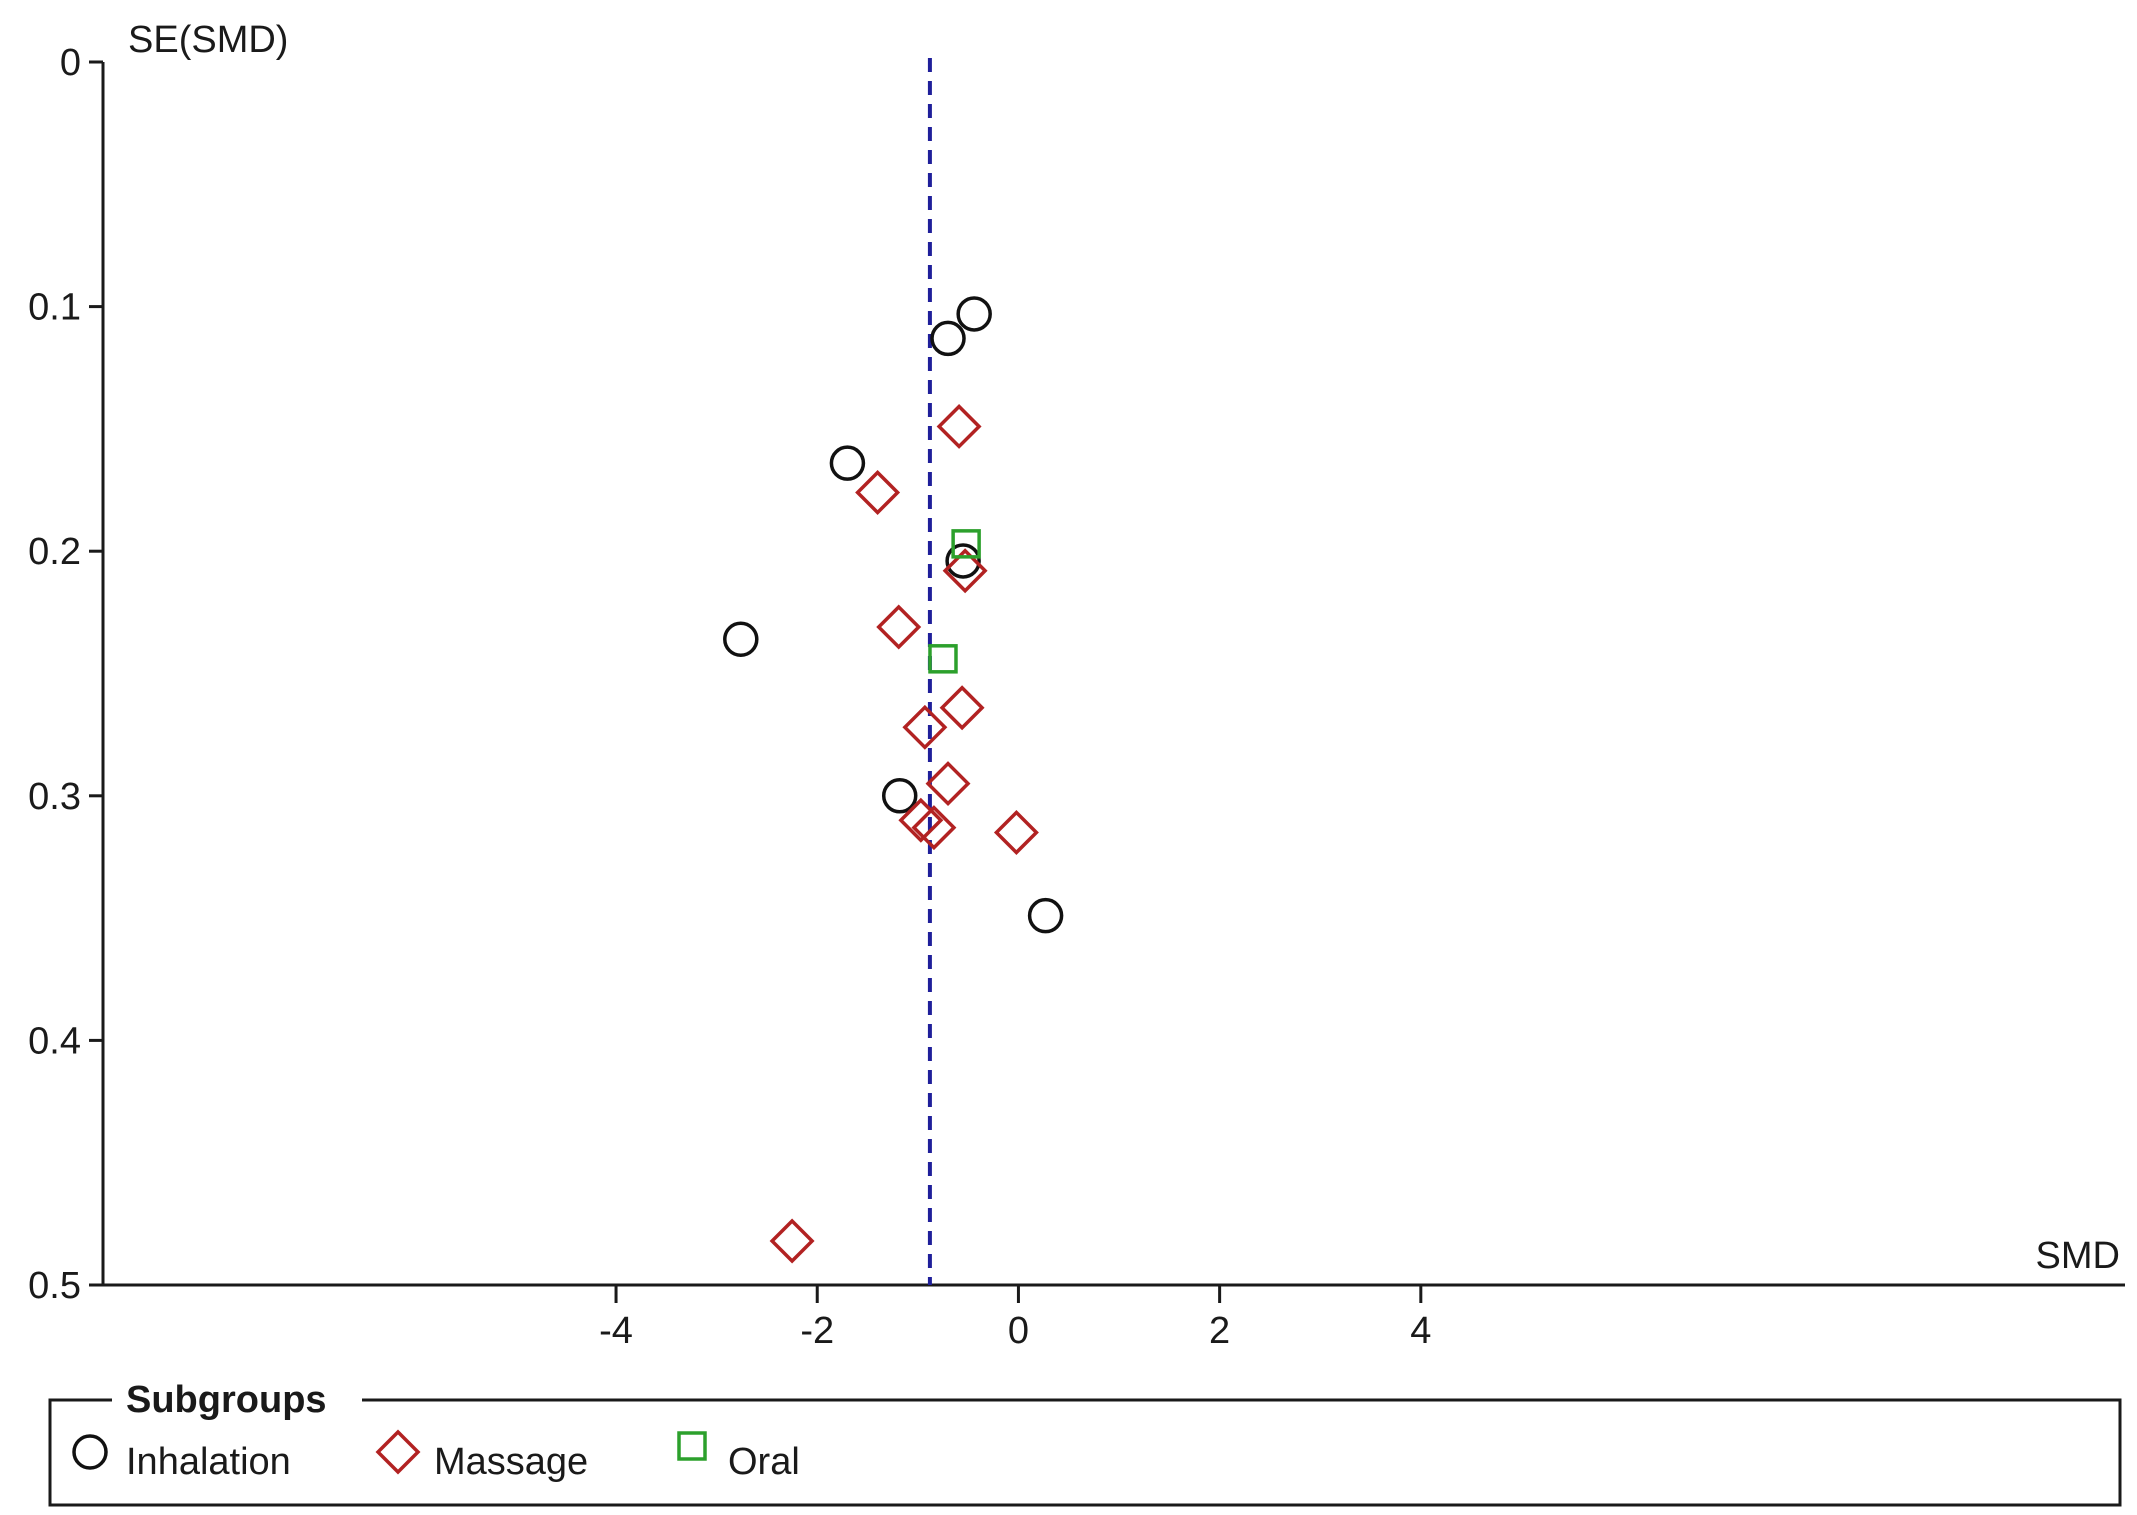 This screenshot has height=1515, width=2137. I want to click on y-tick-label: 0.2, so click(54, 552).